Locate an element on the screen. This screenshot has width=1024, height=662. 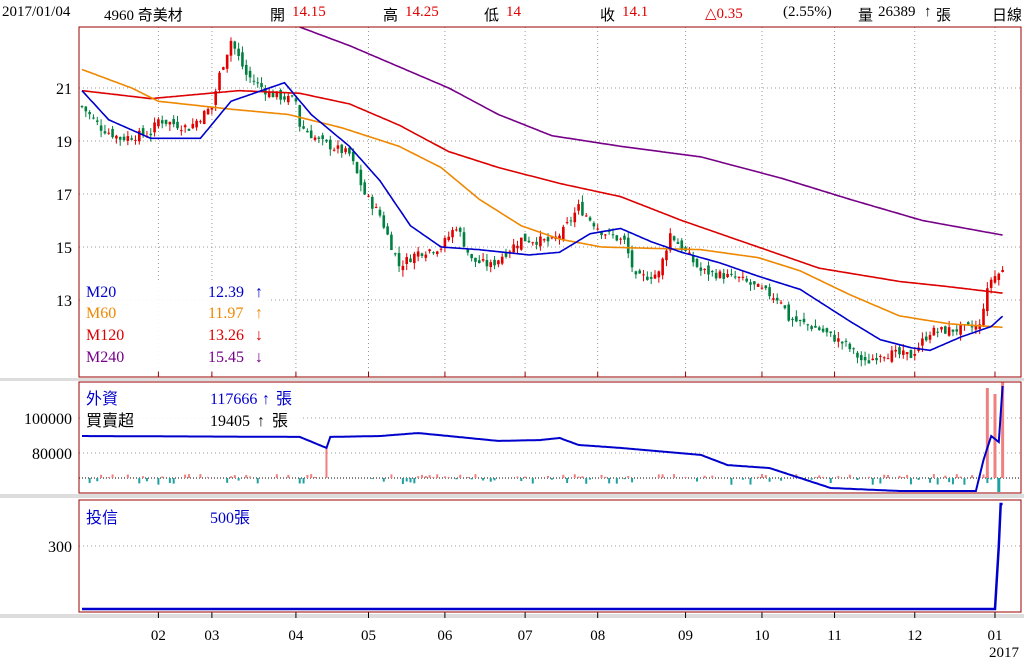
foreign-tick-label: 100000 is located at coordinates (48, 419).